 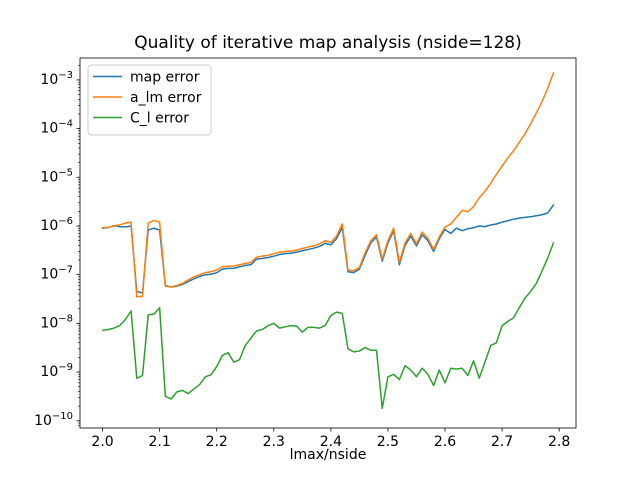 What do you see at coordinates (388, 442) in the screenshot?
I see `x-tick-label: 2.5` at bounding box center [388, 442].